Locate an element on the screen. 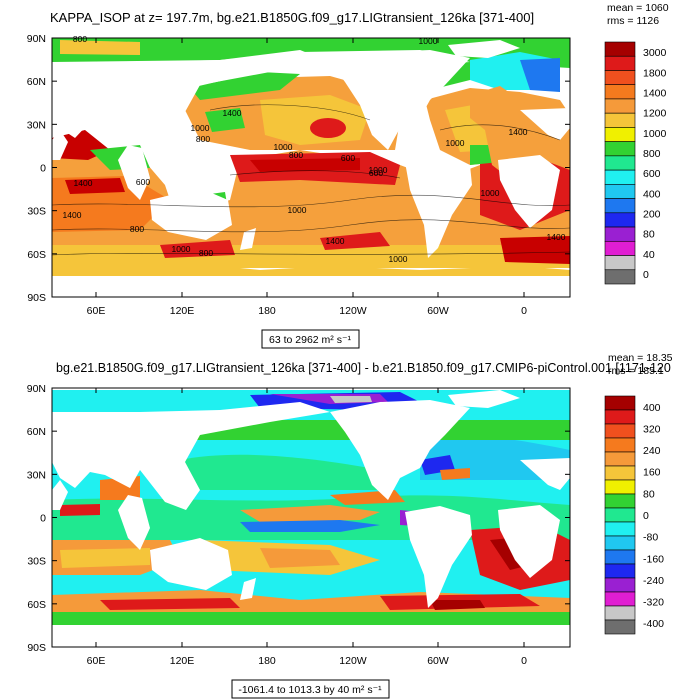 This screenshot has width=700, height=700. colorbar-label: 240 is located at coordinates (652, 451).